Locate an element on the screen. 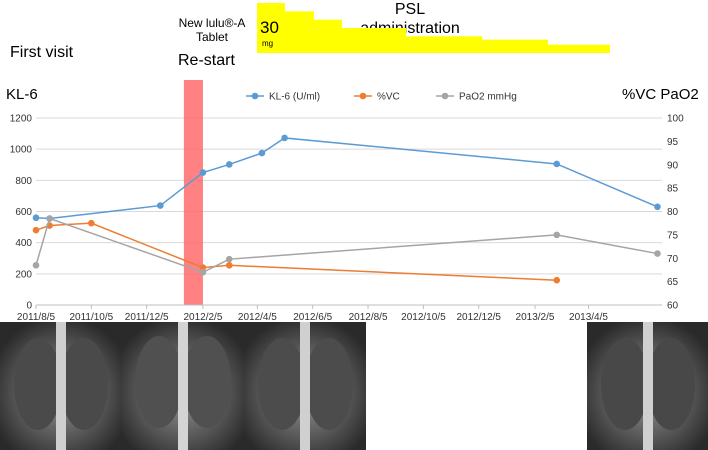 The height and width of the screenshot is (450, 708). x-tick-label: 2013/2/5 is located at coordinates (535, 317).